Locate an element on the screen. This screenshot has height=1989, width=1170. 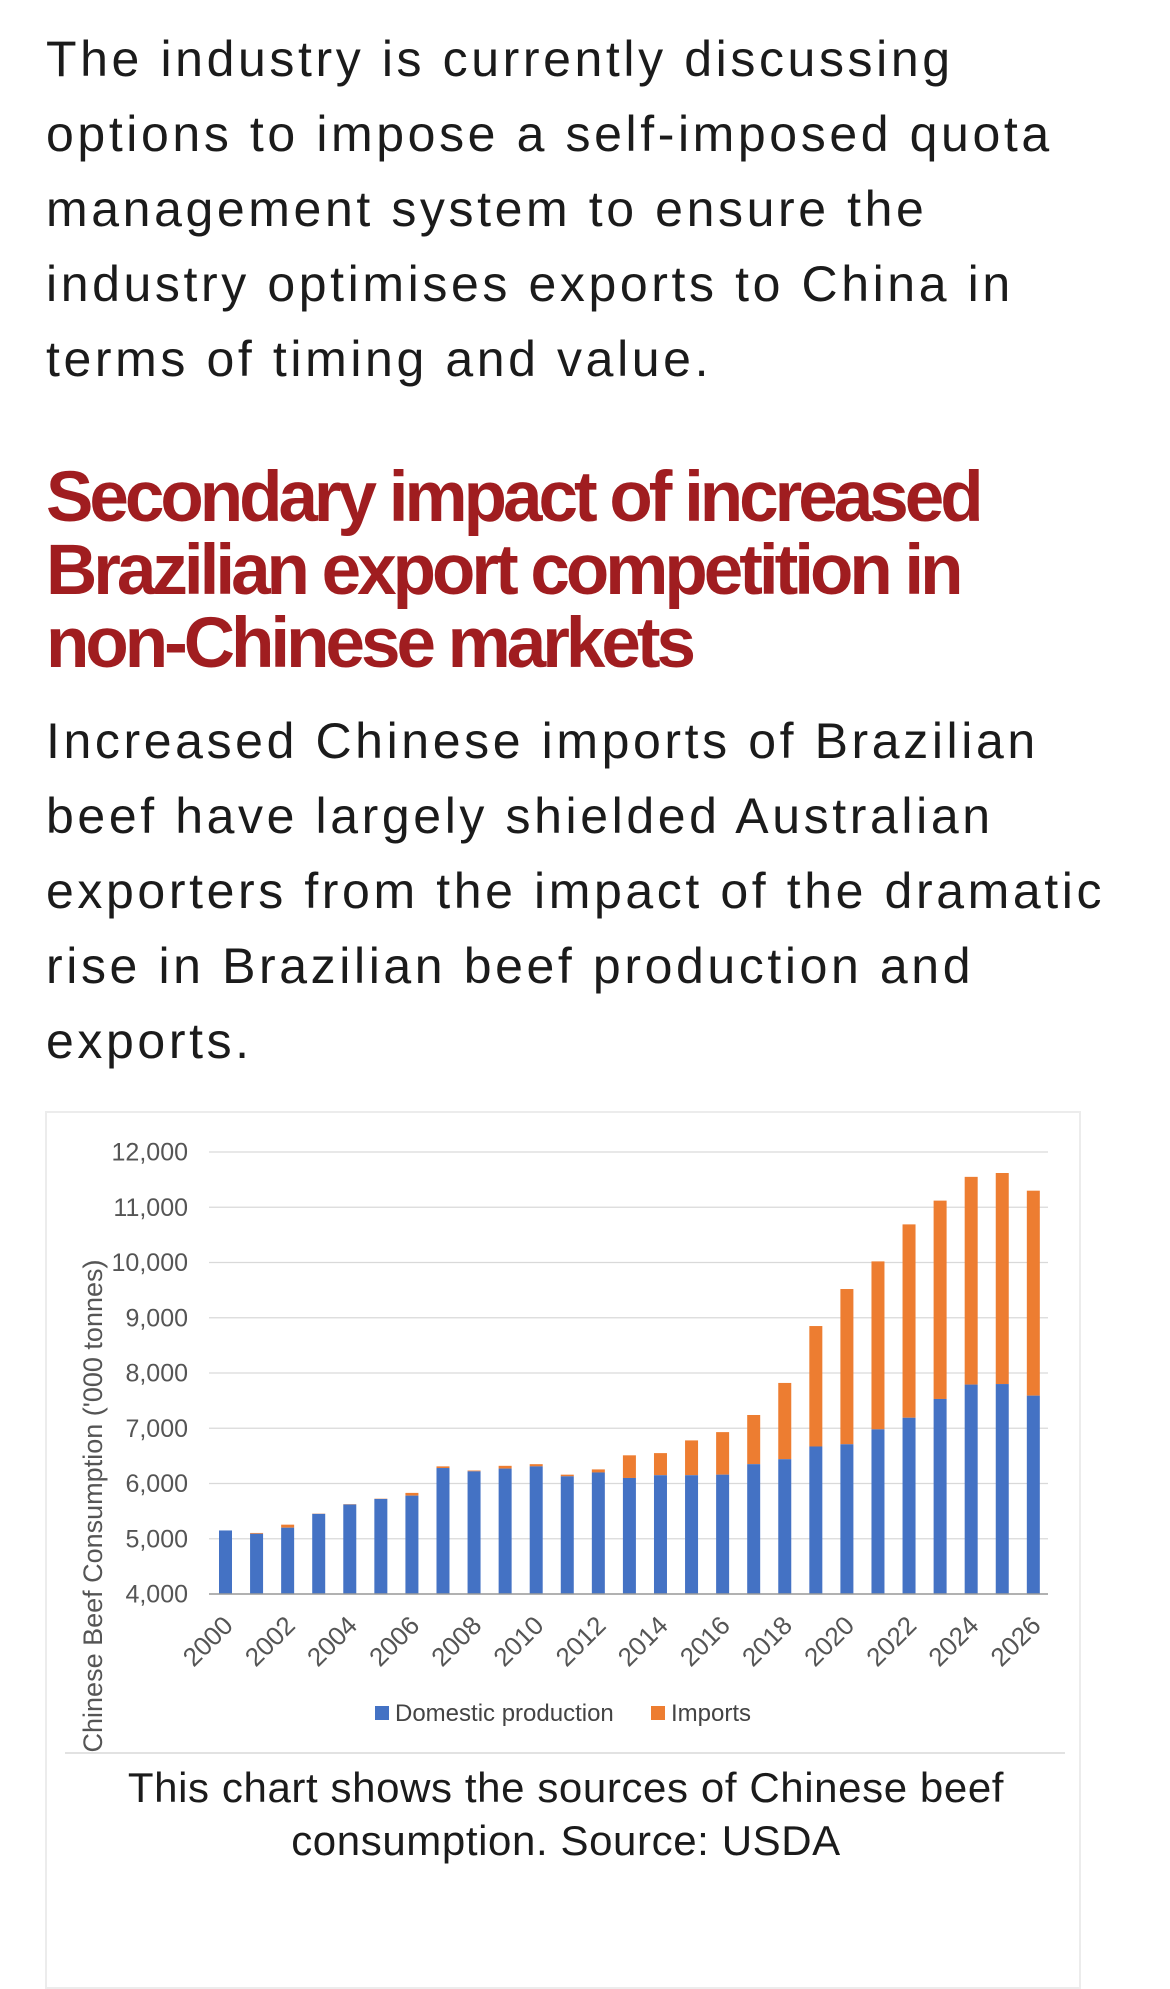
svg-text: 2012 is located at coordinates (580, 1641).